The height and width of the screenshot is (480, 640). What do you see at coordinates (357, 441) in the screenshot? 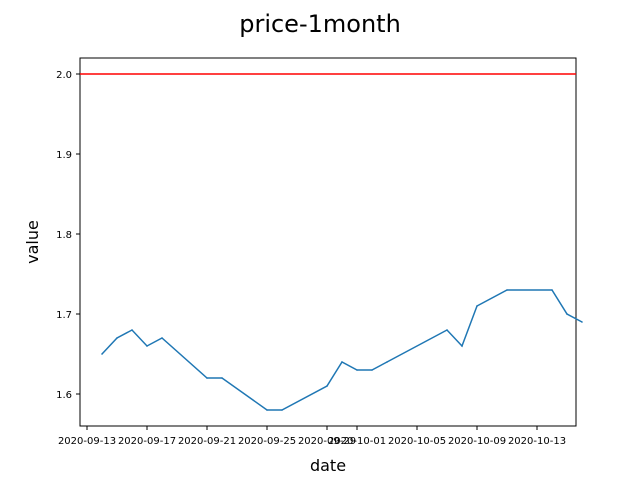
I see `x-tick-label: 2020-10-01` at bounding box center [357, 441].